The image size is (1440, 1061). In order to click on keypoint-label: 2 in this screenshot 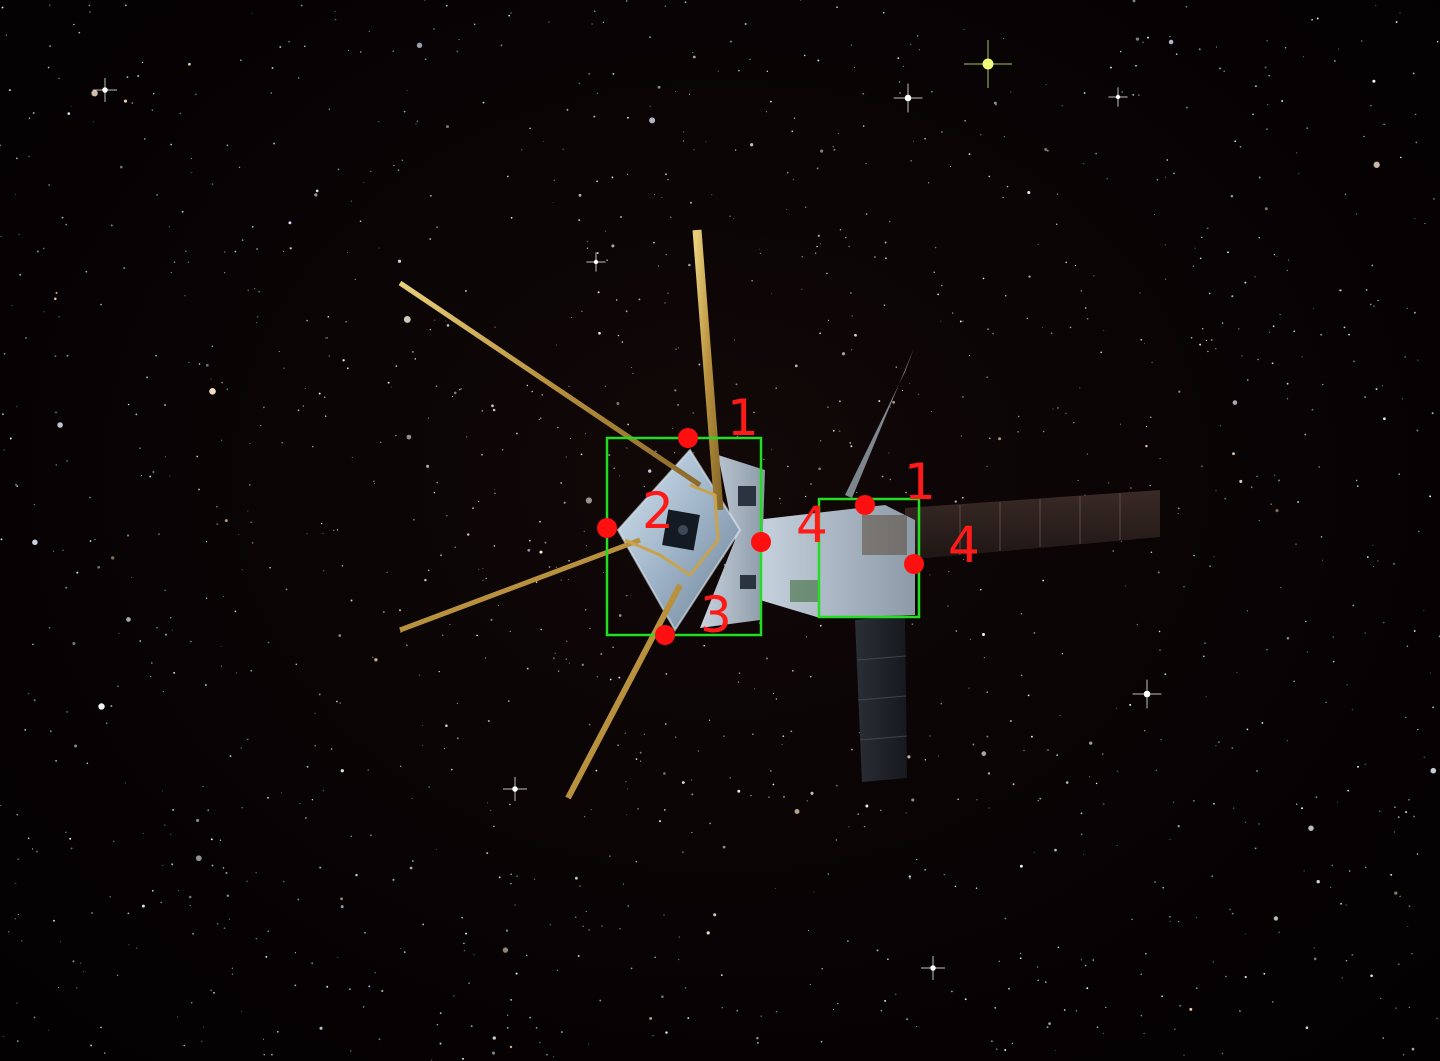, I will do `click(658, 511)`.